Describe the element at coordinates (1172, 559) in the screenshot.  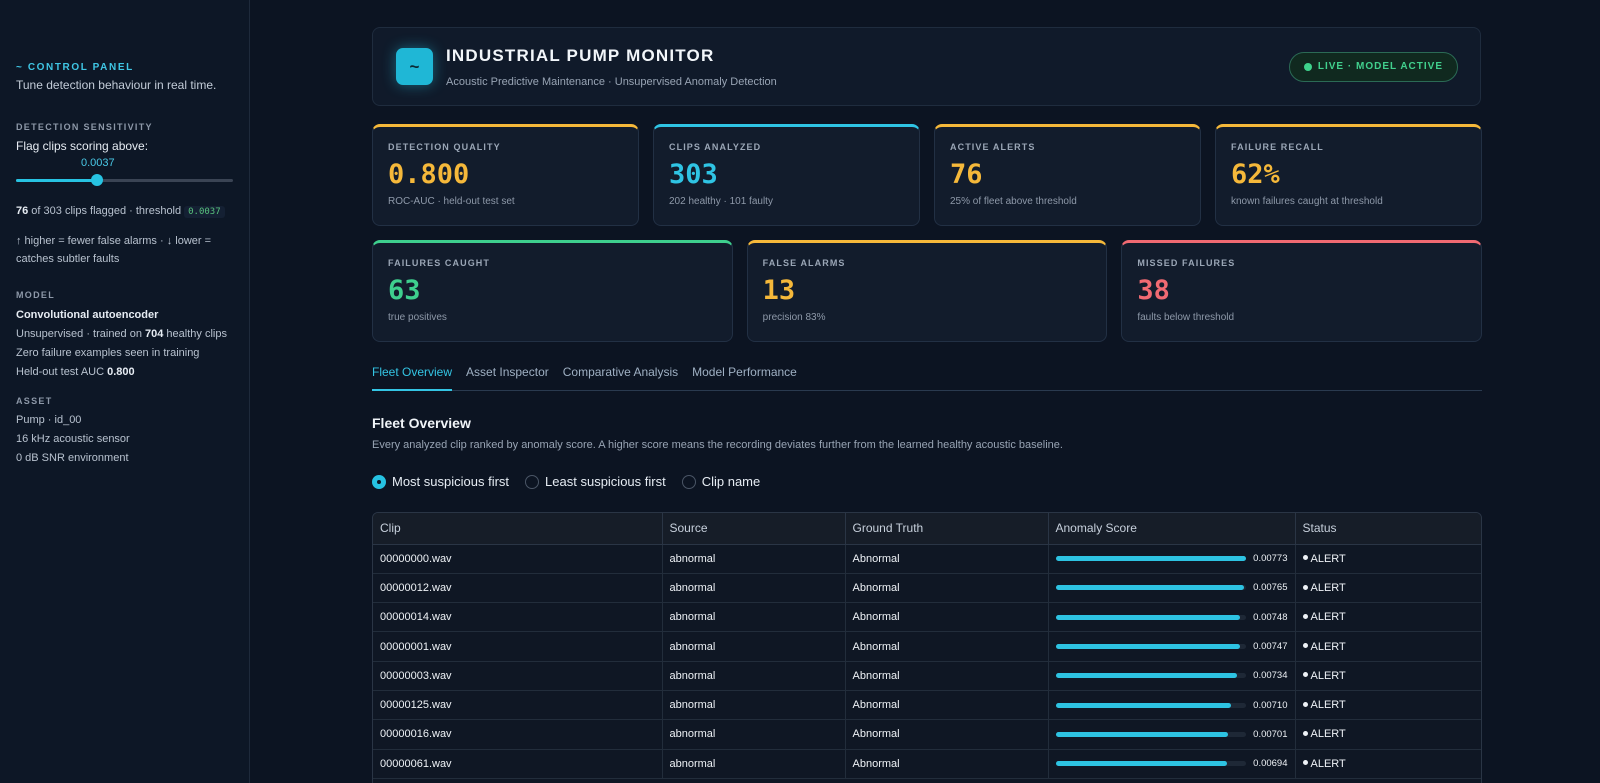
I see `cell-anomaly-score: 0.00773` at that location.